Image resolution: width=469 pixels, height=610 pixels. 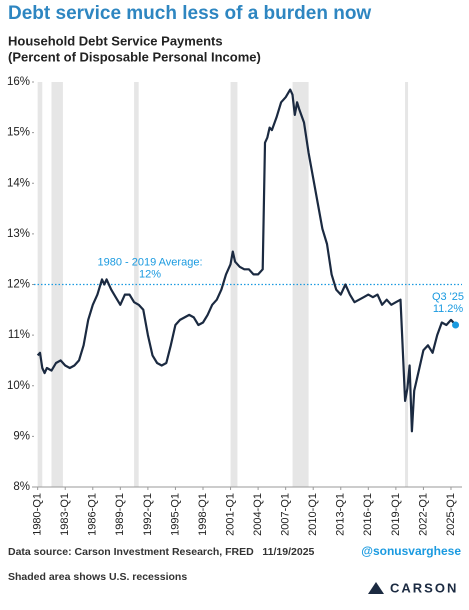 I want to click on x-tick-label: 1983-Q1, so click(x=65, y=514).